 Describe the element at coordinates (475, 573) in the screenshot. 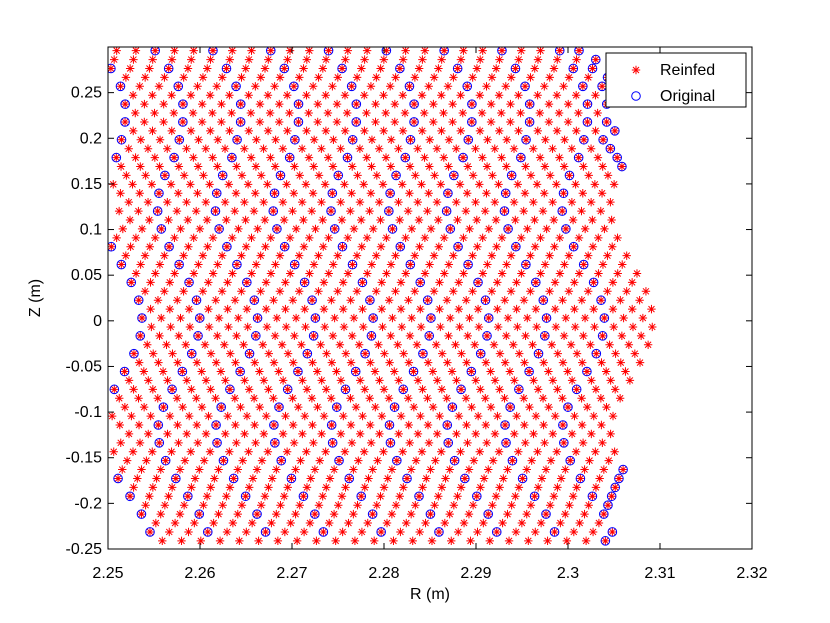

I see `x-tick-label: 2.29` at that location.